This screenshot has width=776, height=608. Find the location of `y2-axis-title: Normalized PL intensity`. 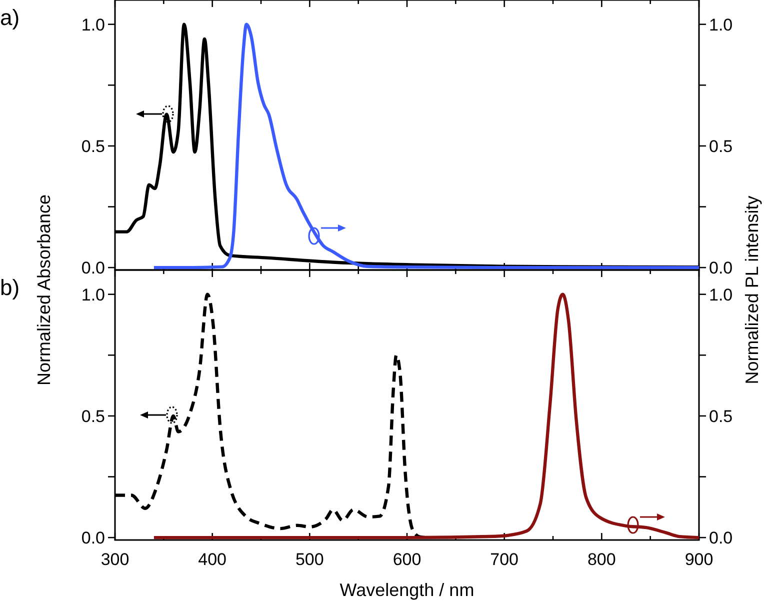

y2-axis-title: Normalized PL intensity is located at coordinates (752, 290).